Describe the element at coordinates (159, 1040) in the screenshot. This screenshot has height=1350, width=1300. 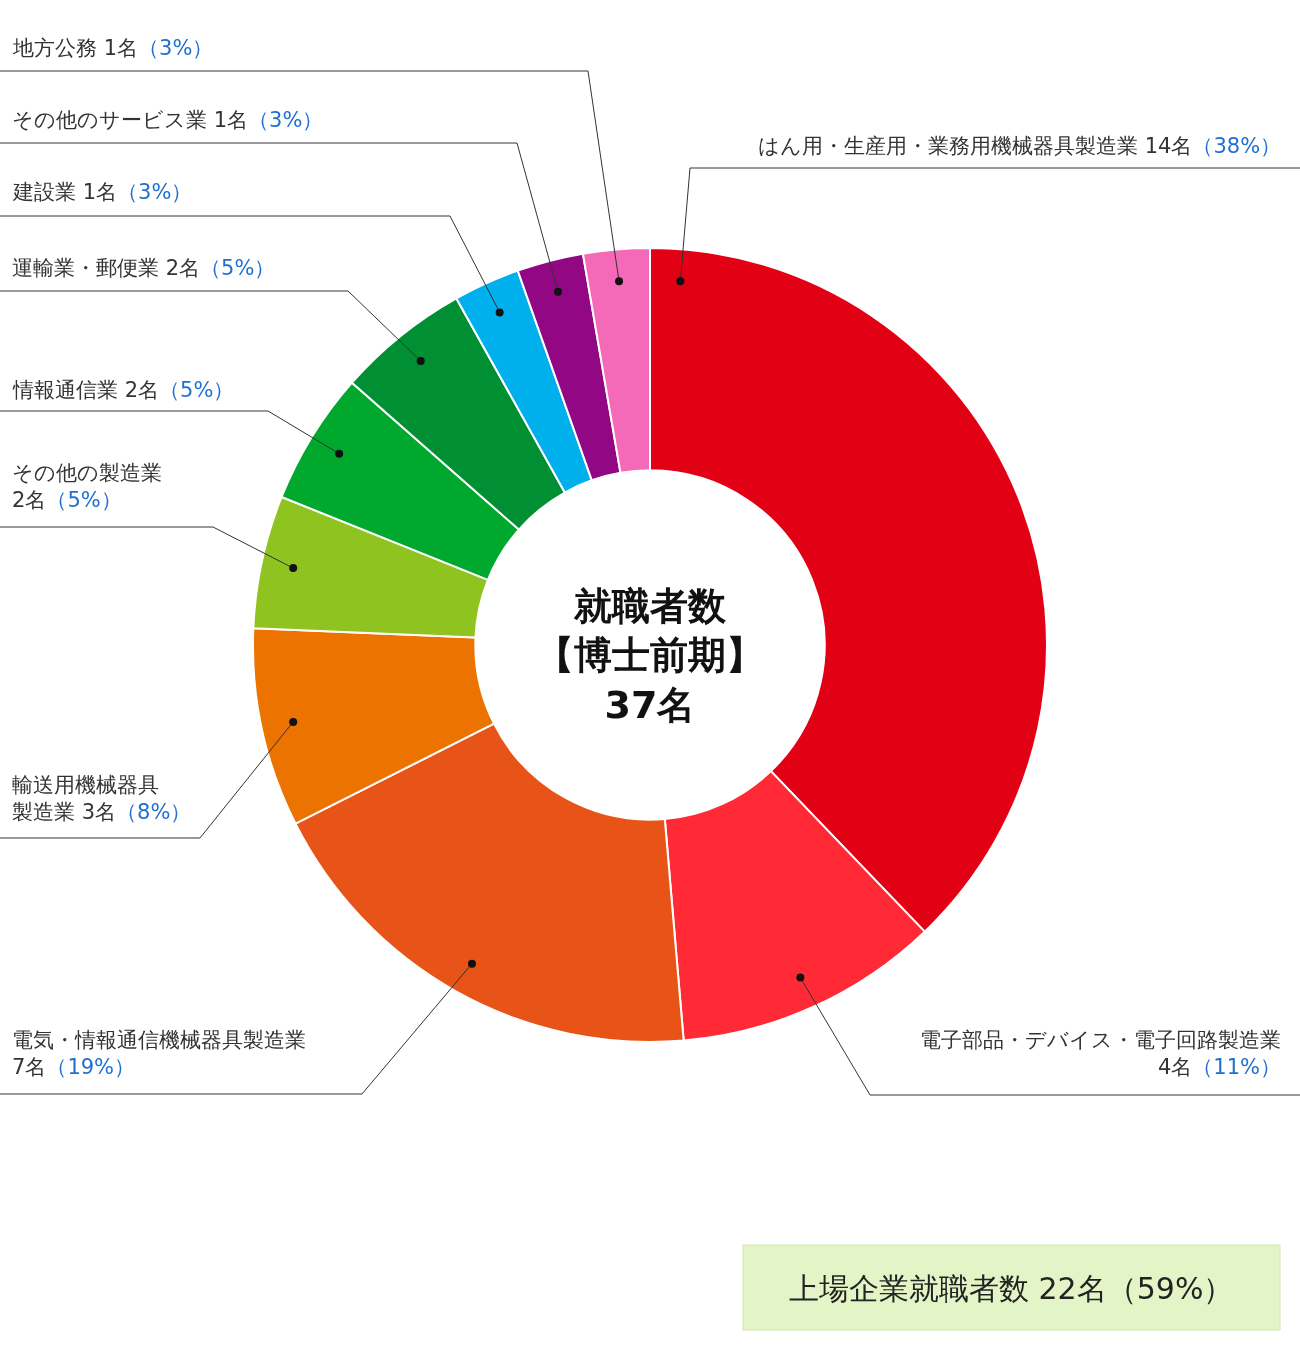
I see `slice-label: 電気・情報通信機械器具製造業` at that location.